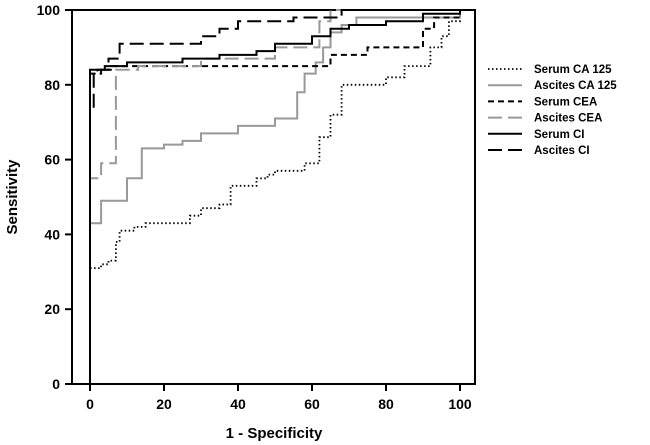  I want to click on legend-label-5: Serum CI, so click(559, 135).